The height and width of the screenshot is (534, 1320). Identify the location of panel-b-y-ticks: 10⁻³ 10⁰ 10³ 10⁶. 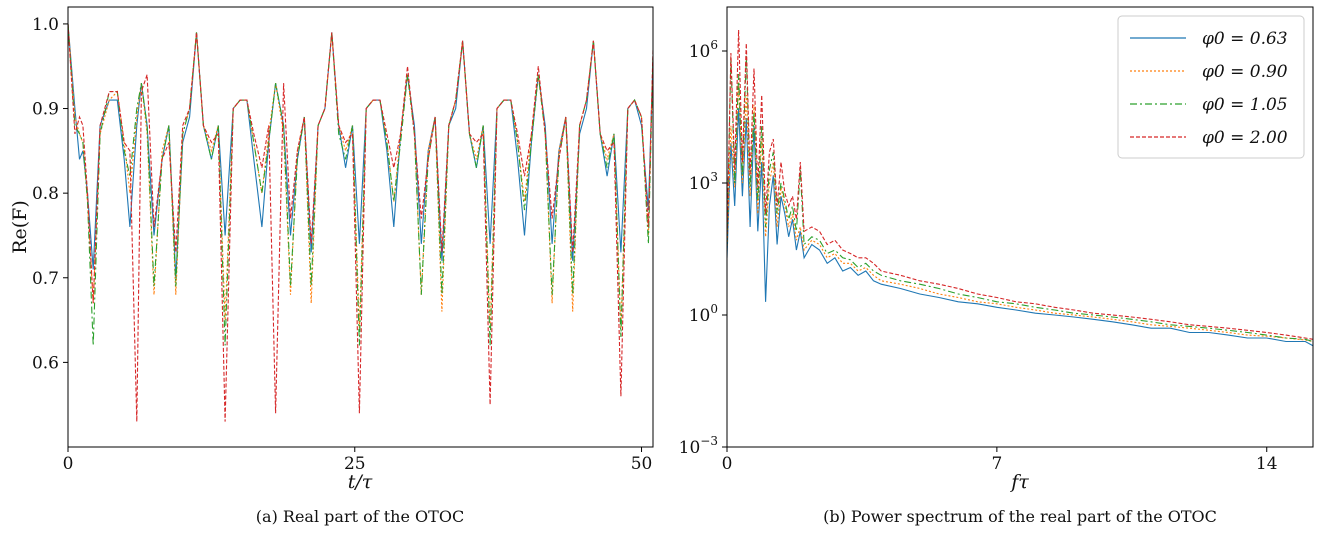
(703, 248).